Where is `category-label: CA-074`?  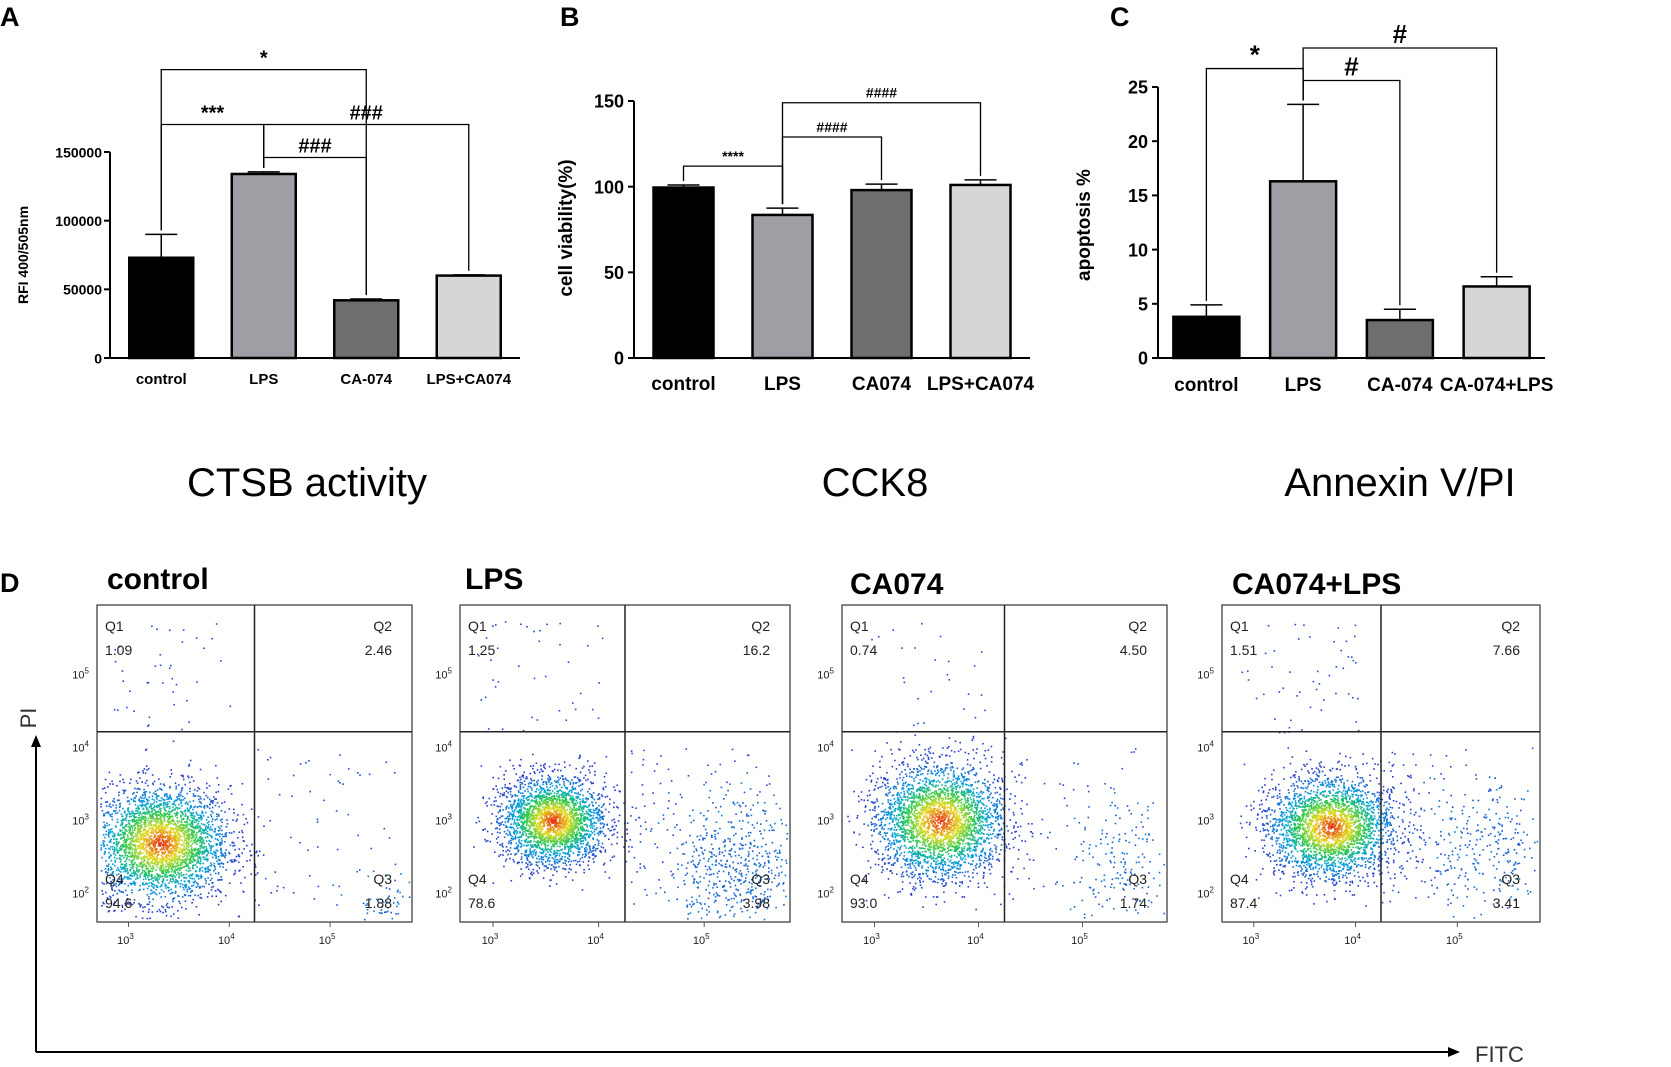 category-label: CA-074 is located at coordinates (1400, 385).